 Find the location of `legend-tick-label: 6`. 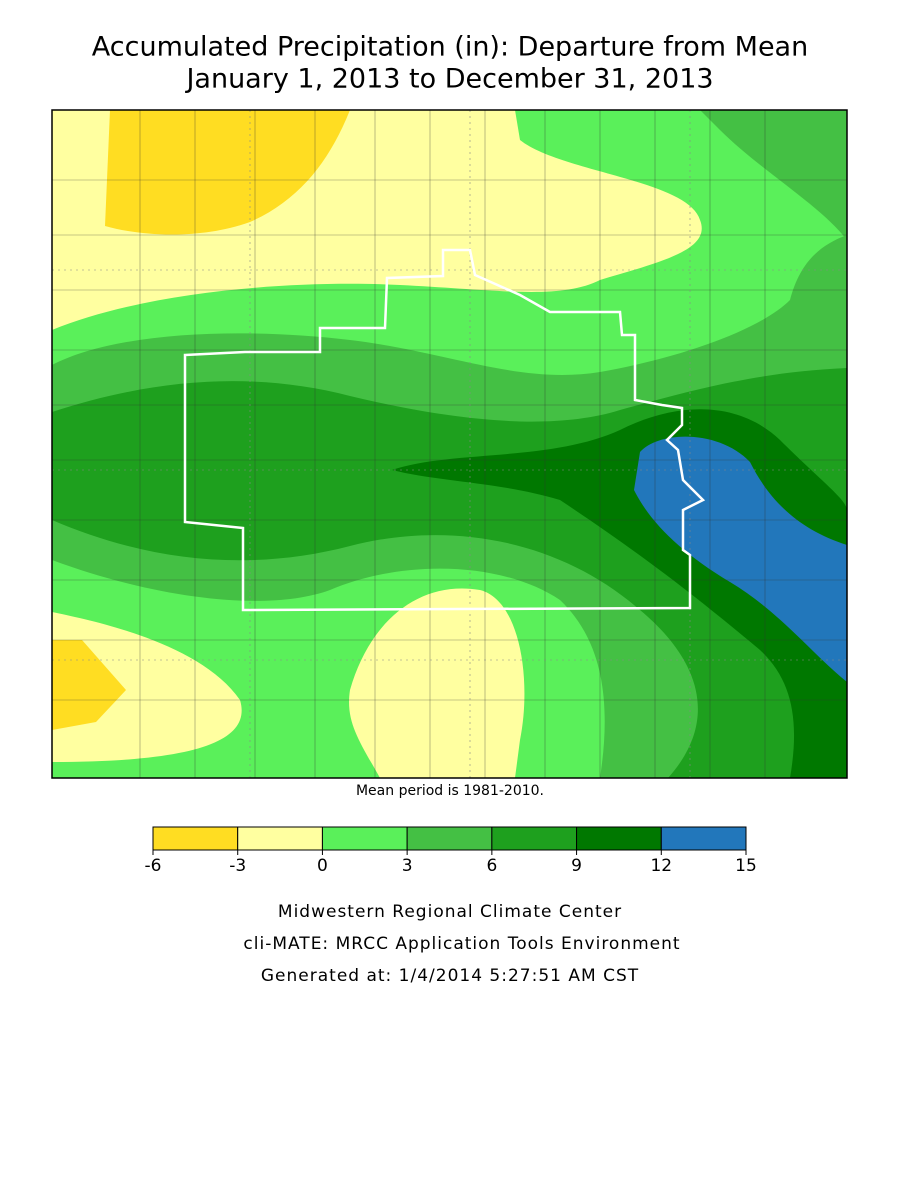

legend-tick-label: 6 is located at coordinates (491, 866).